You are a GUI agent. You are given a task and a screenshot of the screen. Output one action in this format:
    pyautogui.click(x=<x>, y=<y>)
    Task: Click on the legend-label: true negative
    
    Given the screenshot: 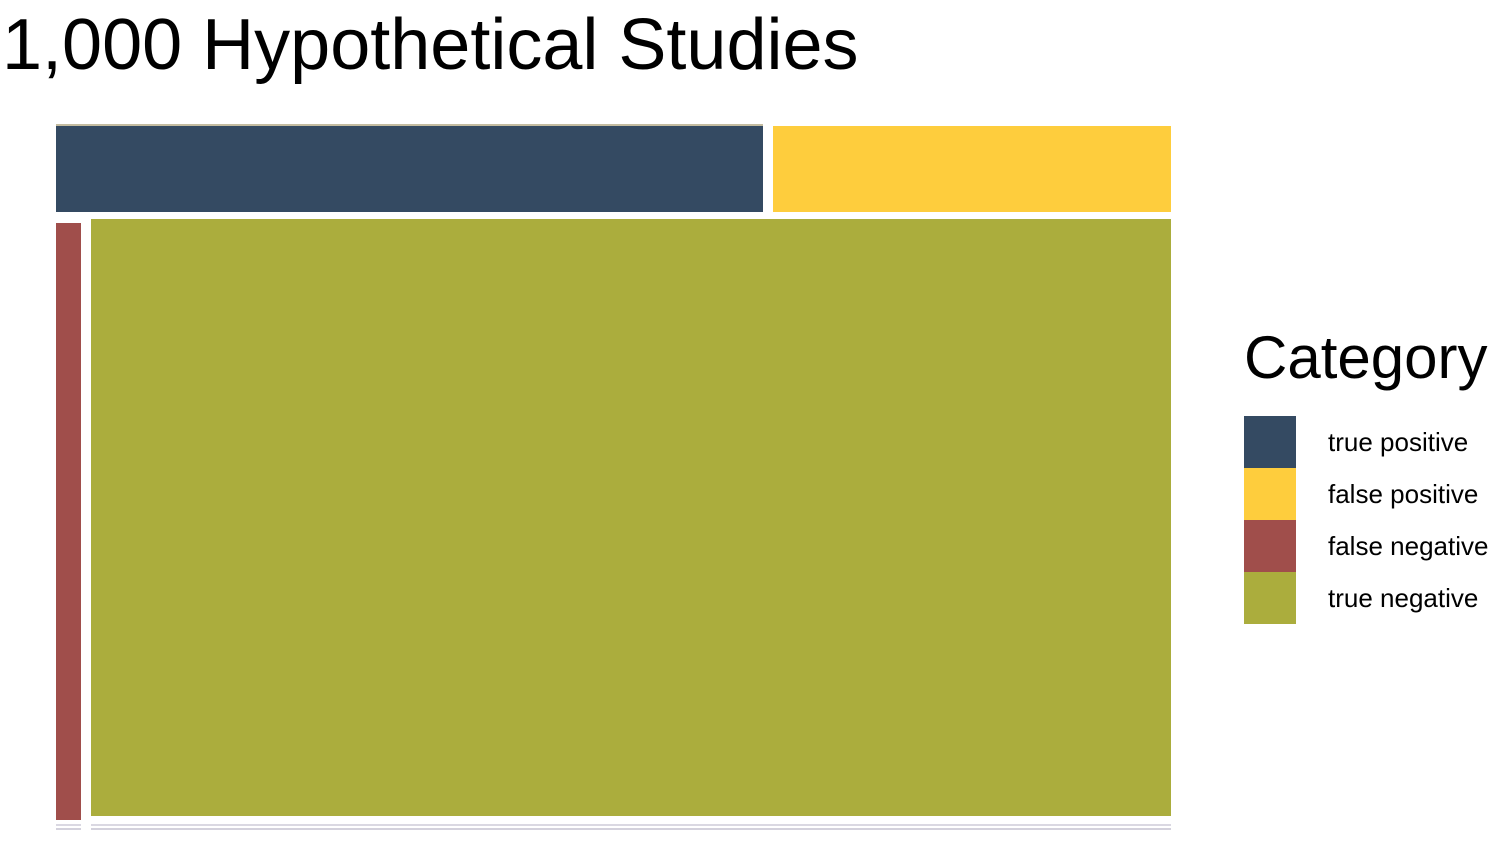 What is the action you would take?
    pyautogui.click(x=1403, y=597)
    